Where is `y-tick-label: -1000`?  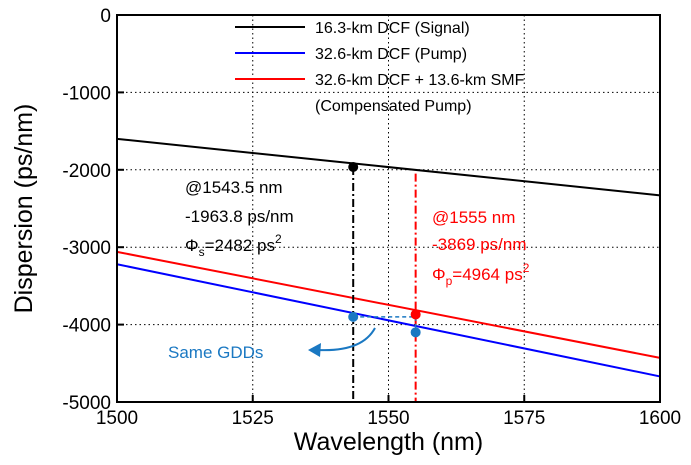 y-tick-label: -1000 is located at coordinates (86, 93).